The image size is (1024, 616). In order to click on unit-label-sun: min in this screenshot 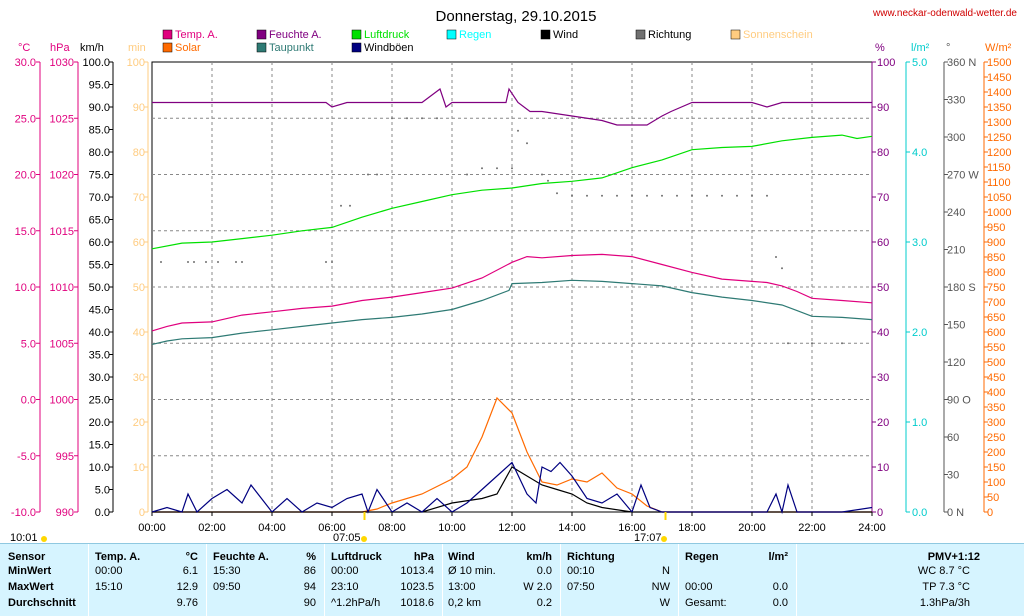, I will do `click(137, 48)`.